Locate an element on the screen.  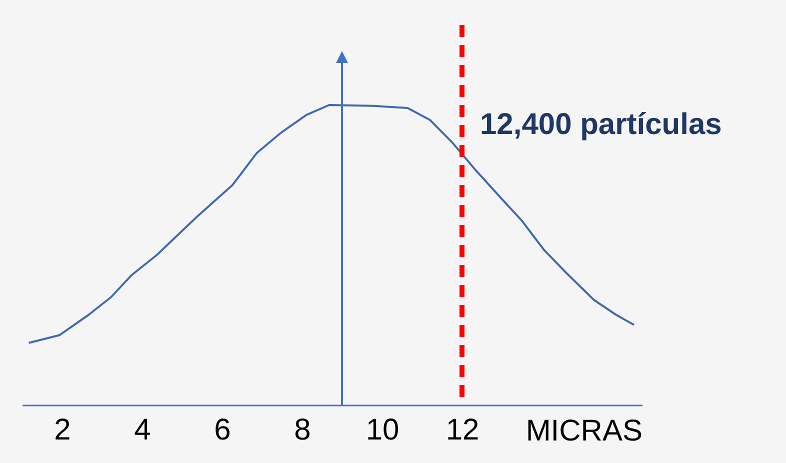
x-tick-label: 6 is located at coordinates (222, 430).